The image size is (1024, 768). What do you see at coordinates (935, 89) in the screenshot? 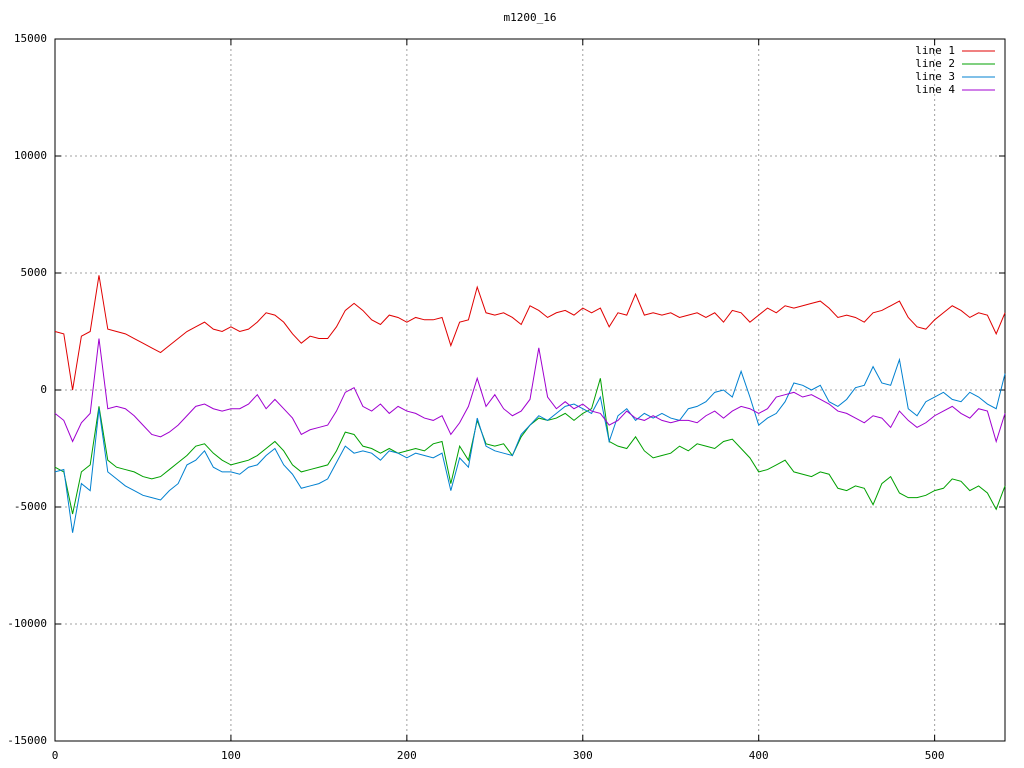
I see `legend-label: line 4` at bounding box center [935, 89].